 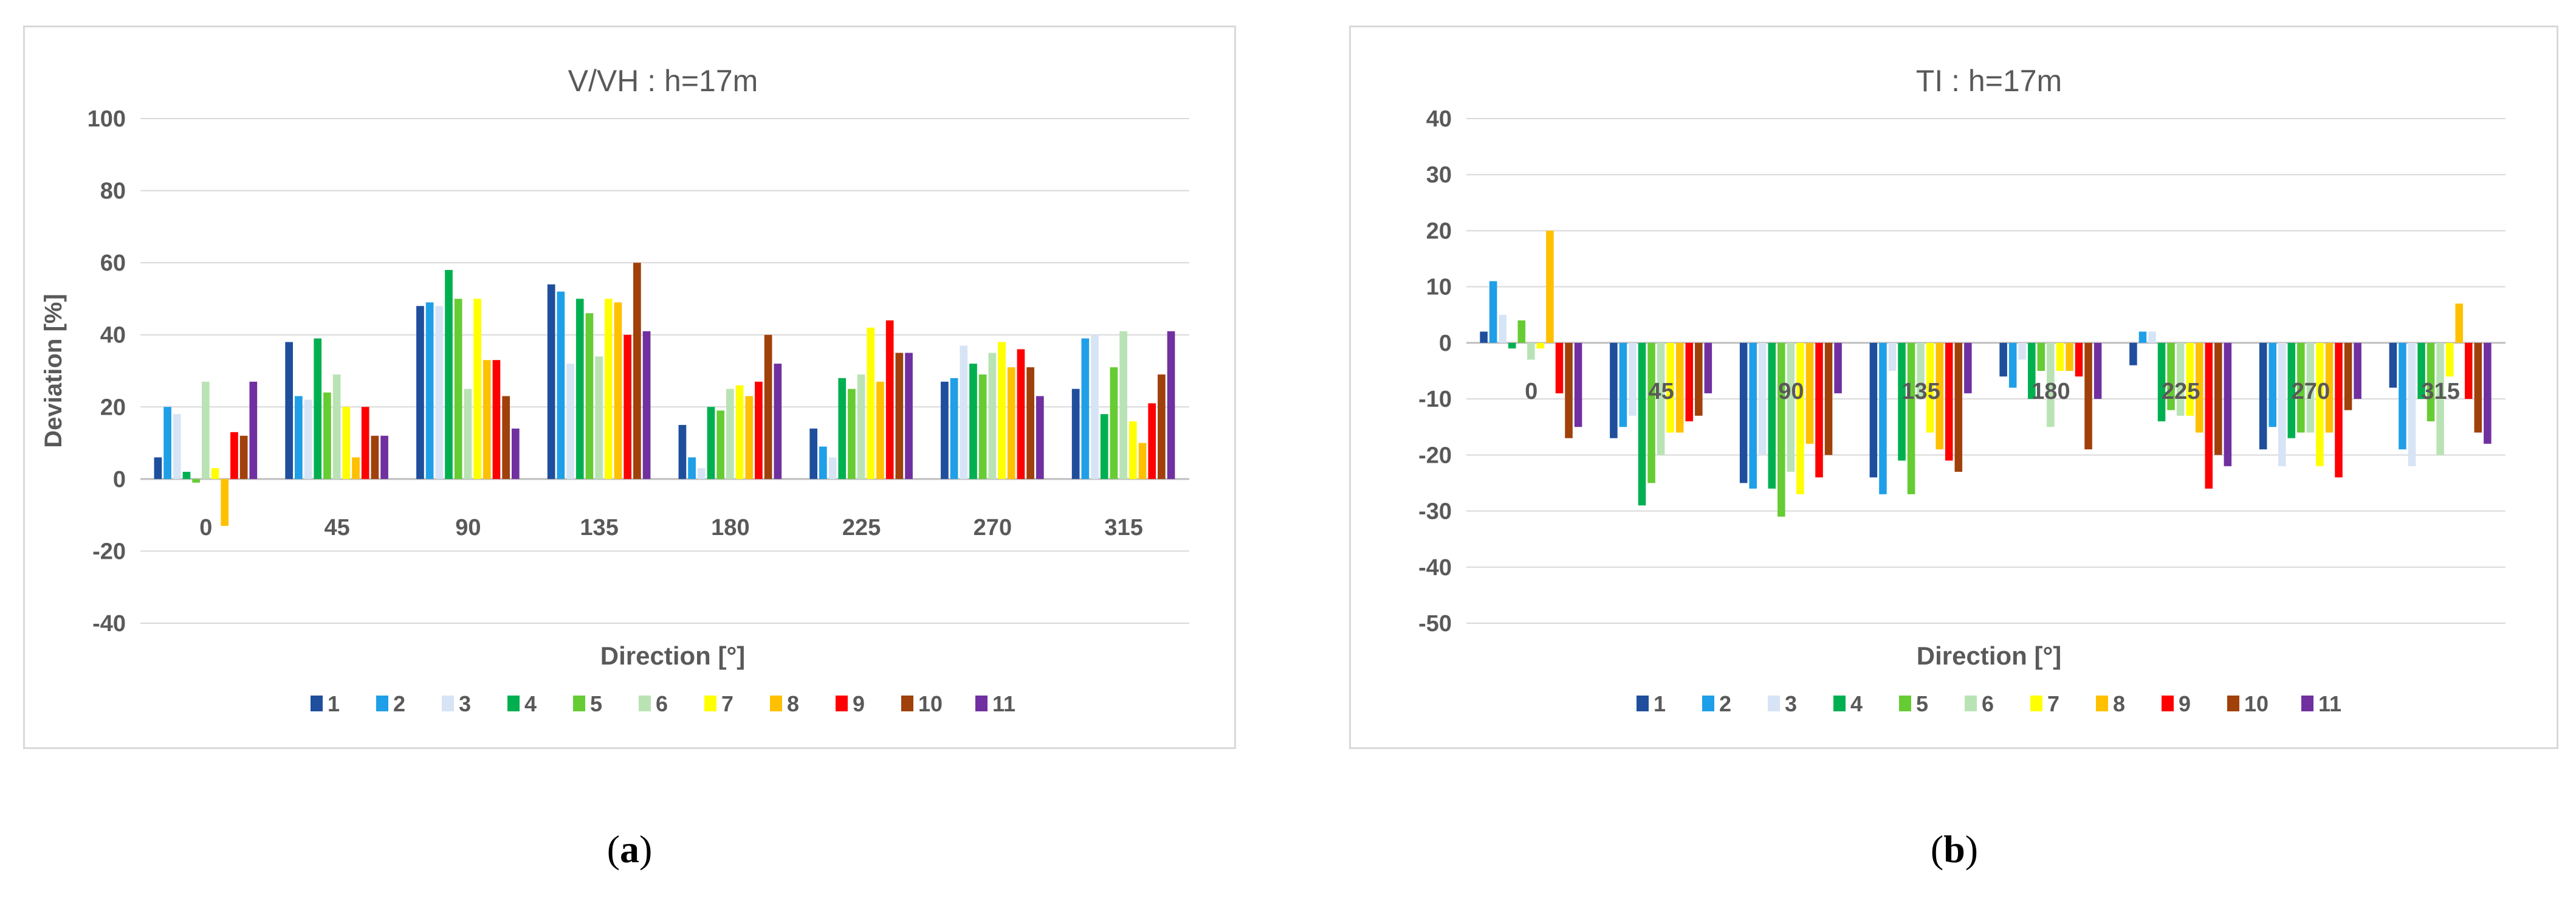 I want to click on y-tick-label: -50, so click(x=1435, y=624).